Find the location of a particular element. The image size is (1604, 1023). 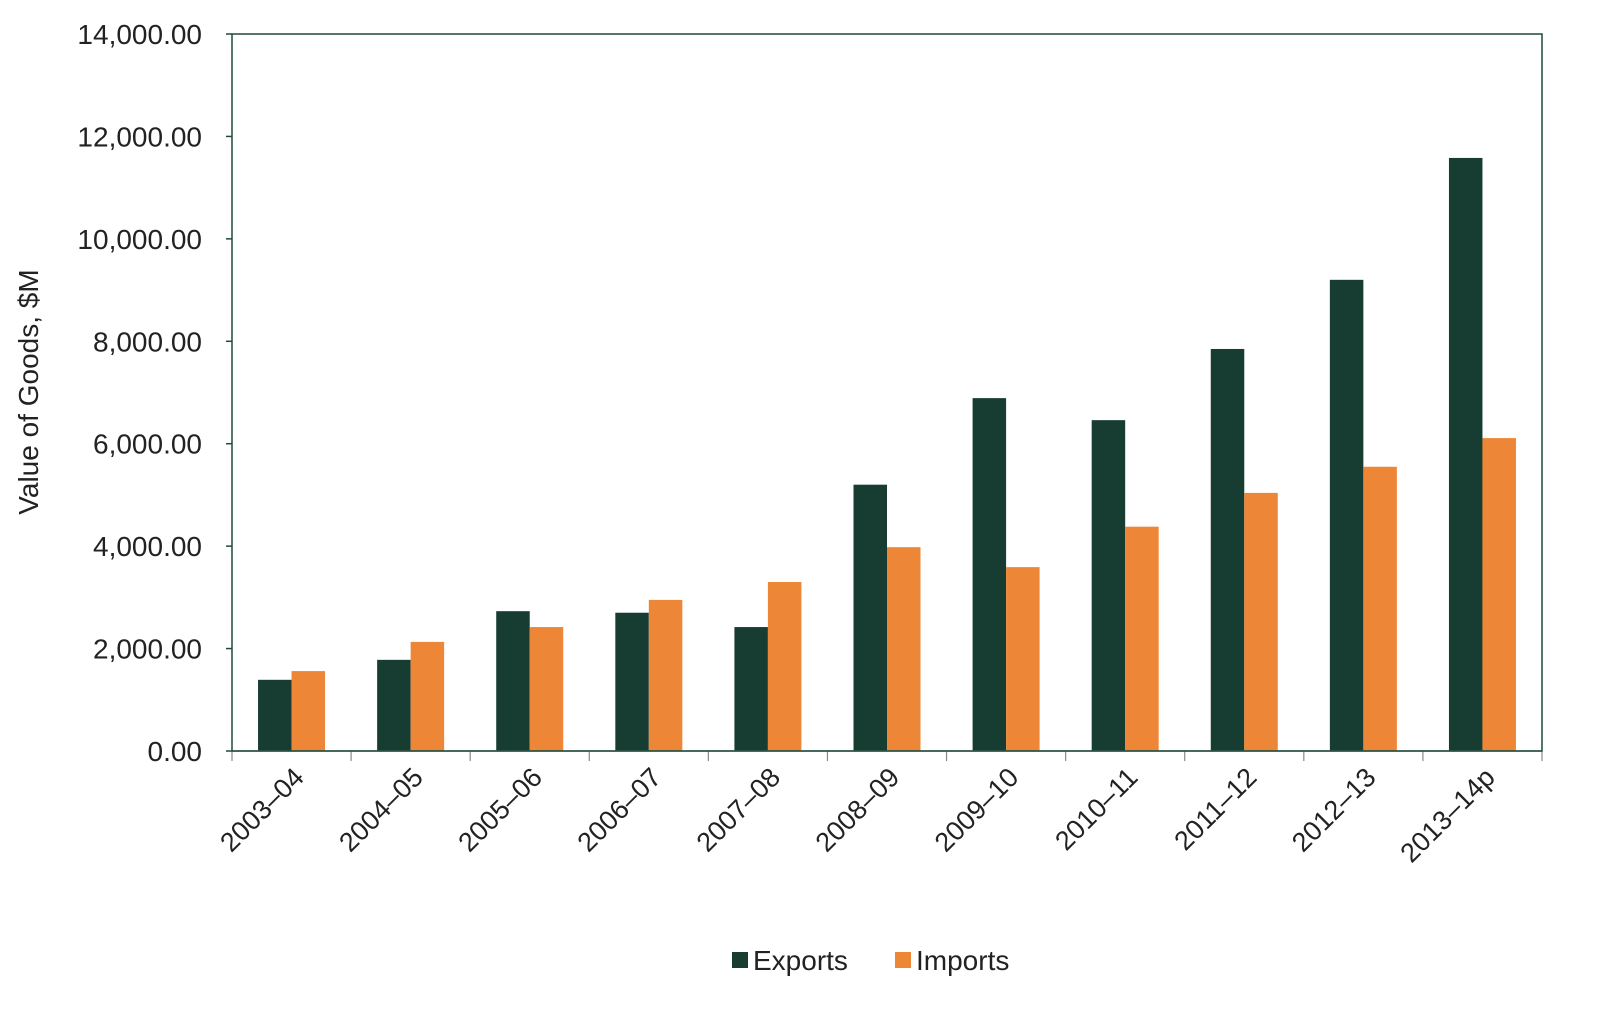

y-tick-label: 2,000.00 is located at coordinates (147, 649).